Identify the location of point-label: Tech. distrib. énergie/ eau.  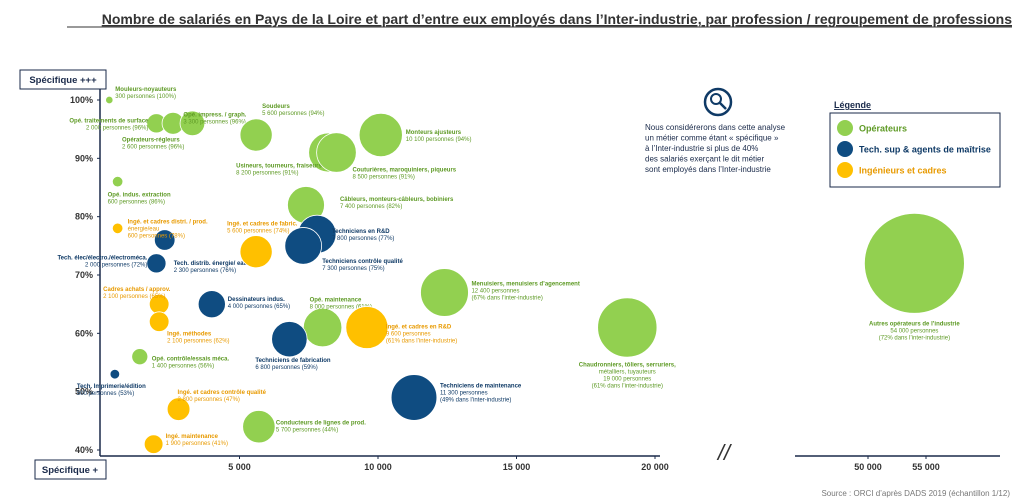
(211, 264).